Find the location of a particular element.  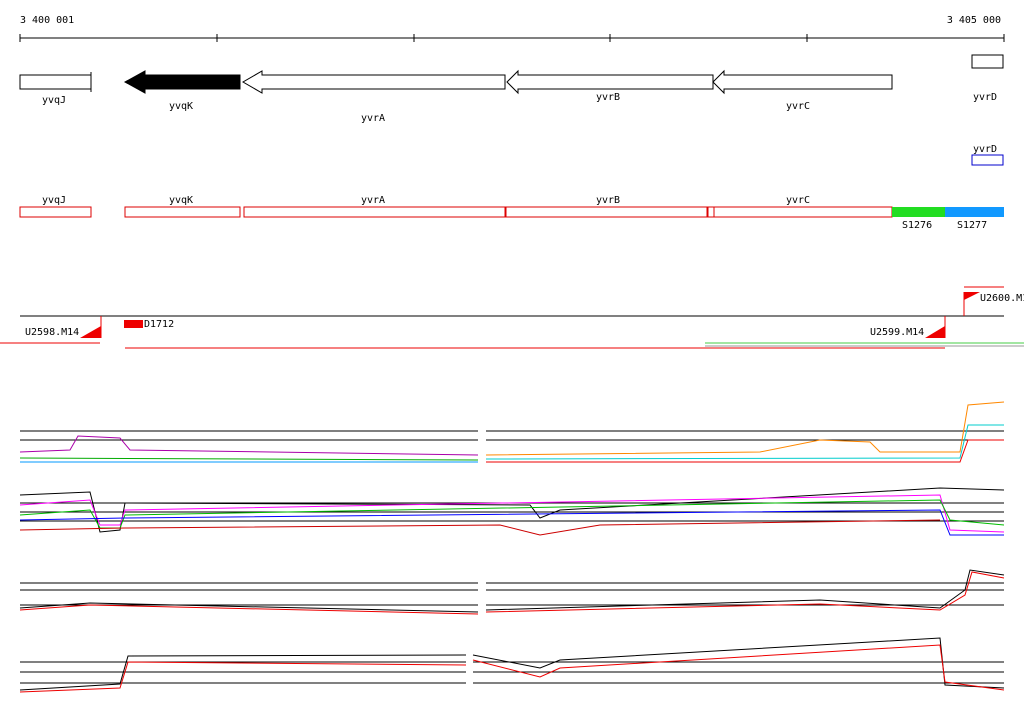

gene-label: yvrA is located at coordinates (373, 118).